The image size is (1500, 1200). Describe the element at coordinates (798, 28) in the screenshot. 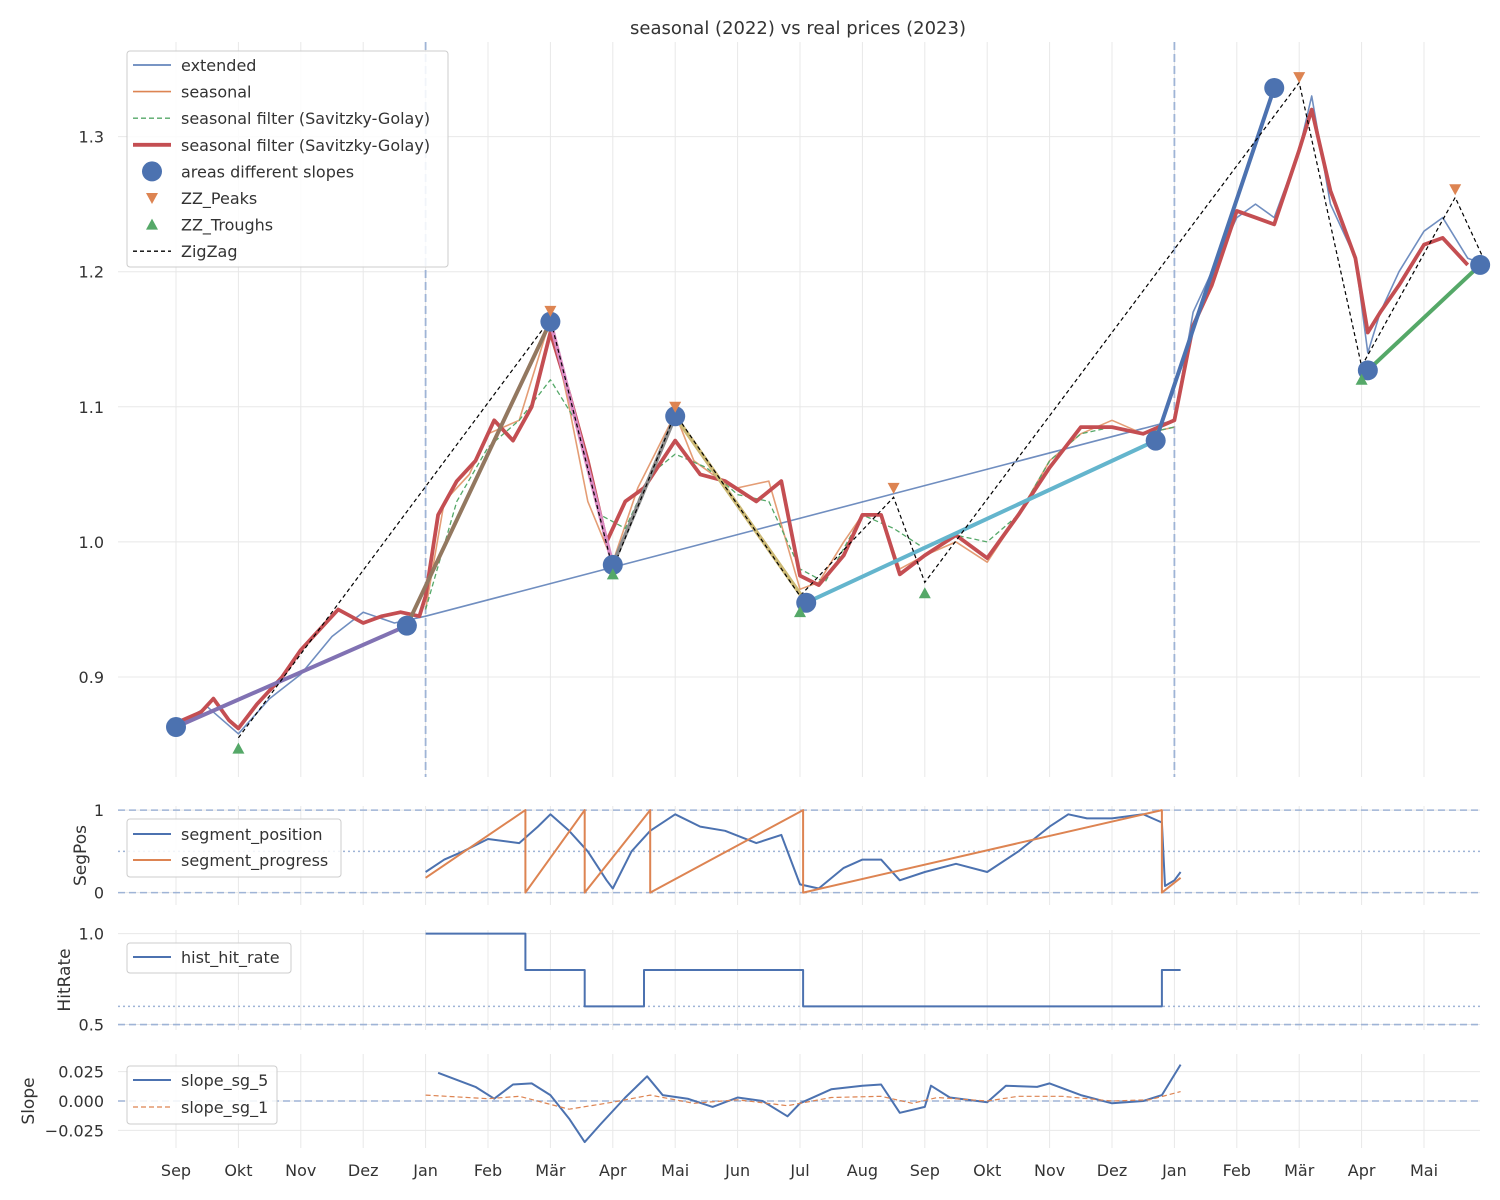

I see `chart-title: seasonal (2022) vs real prices (2023)` at that location.